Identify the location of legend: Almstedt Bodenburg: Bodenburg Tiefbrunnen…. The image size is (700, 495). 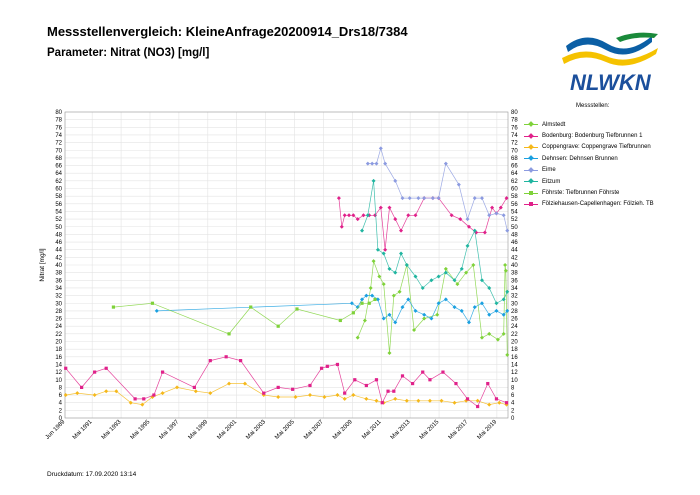
(589, 164).